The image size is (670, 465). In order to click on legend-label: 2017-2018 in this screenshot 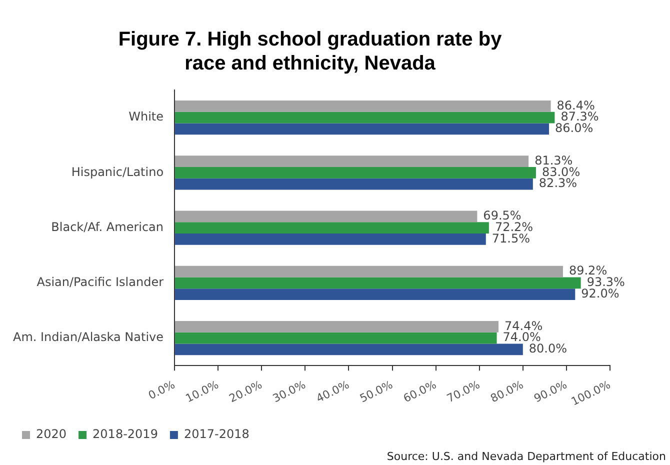, I will do `click(217, 434)`.